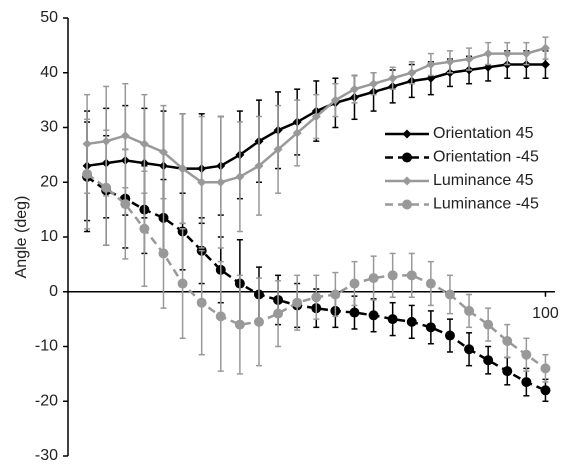 This screenshot has width=569, height=465. What do you see at coordinates (49, 127) in the screenshot?
I see `y-tick-label: 30` at bounding box center [49, 127].